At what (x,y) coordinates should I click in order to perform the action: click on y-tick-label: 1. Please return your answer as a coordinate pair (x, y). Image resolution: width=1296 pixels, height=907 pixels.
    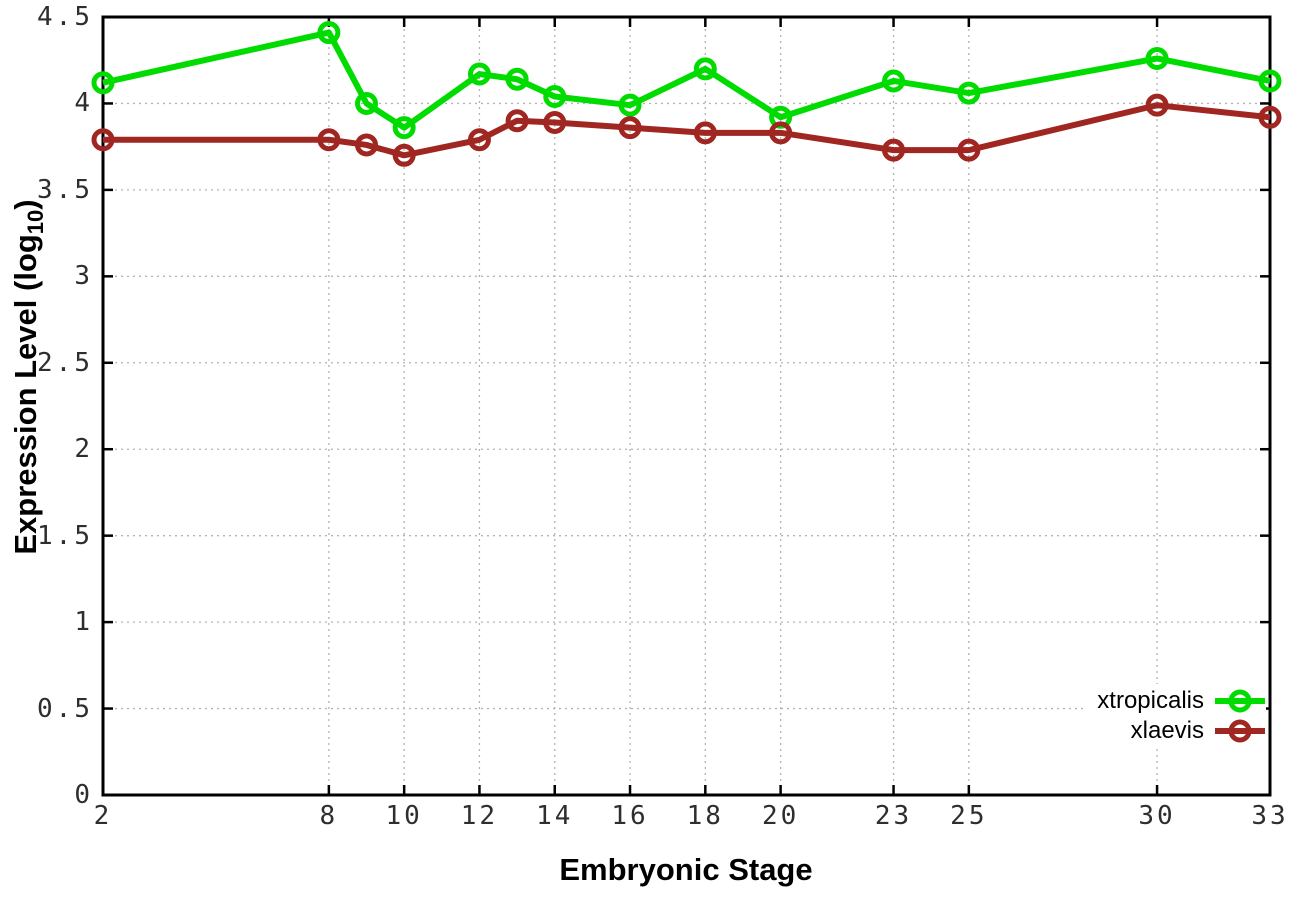
    Looking at the image, I should click on (83, 622).